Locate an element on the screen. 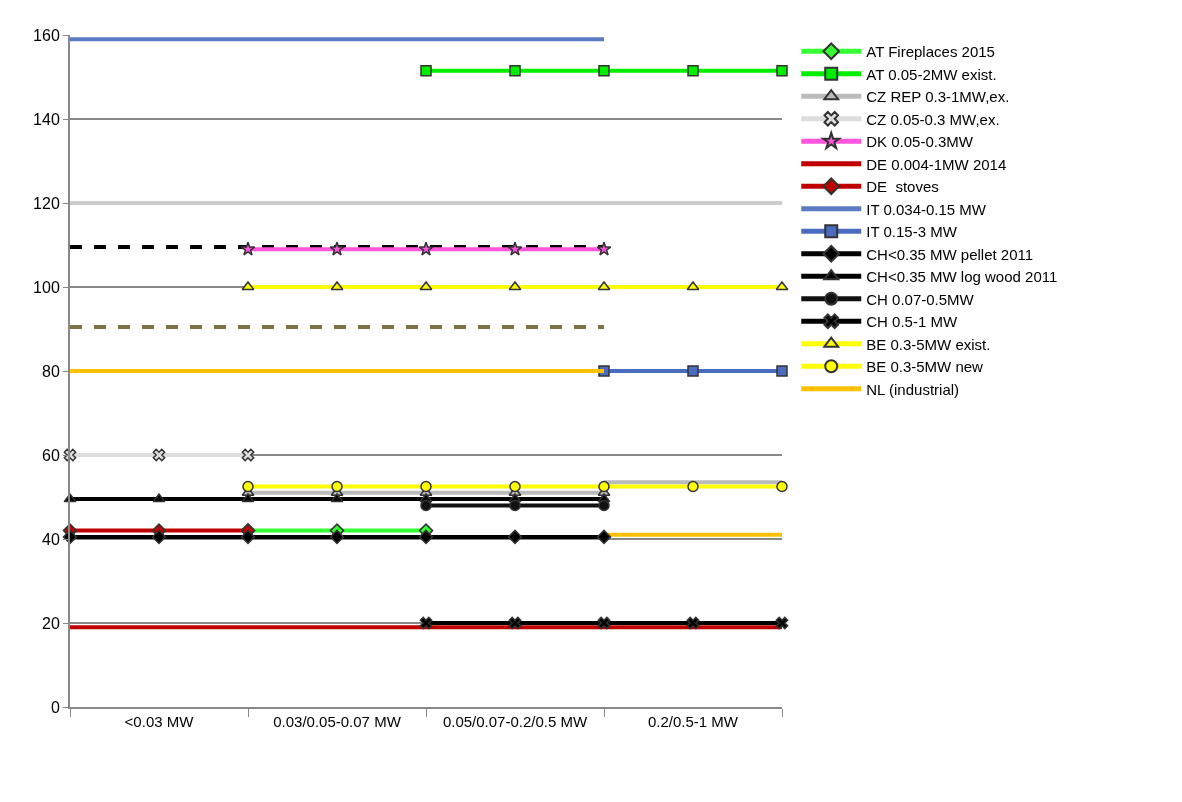  legend-label: NL (industrial) is located at coordinates (913, 389).